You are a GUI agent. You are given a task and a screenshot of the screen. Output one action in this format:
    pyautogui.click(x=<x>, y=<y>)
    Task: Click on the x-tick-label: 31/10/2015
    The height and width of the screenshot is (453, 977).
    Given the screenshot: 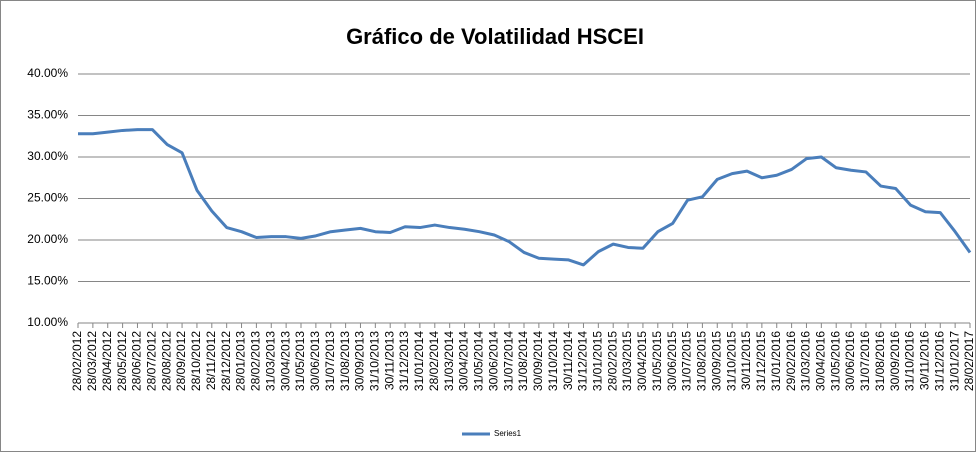 What is the action you would take?
    pyautogui.click(x=731, y=361)
    